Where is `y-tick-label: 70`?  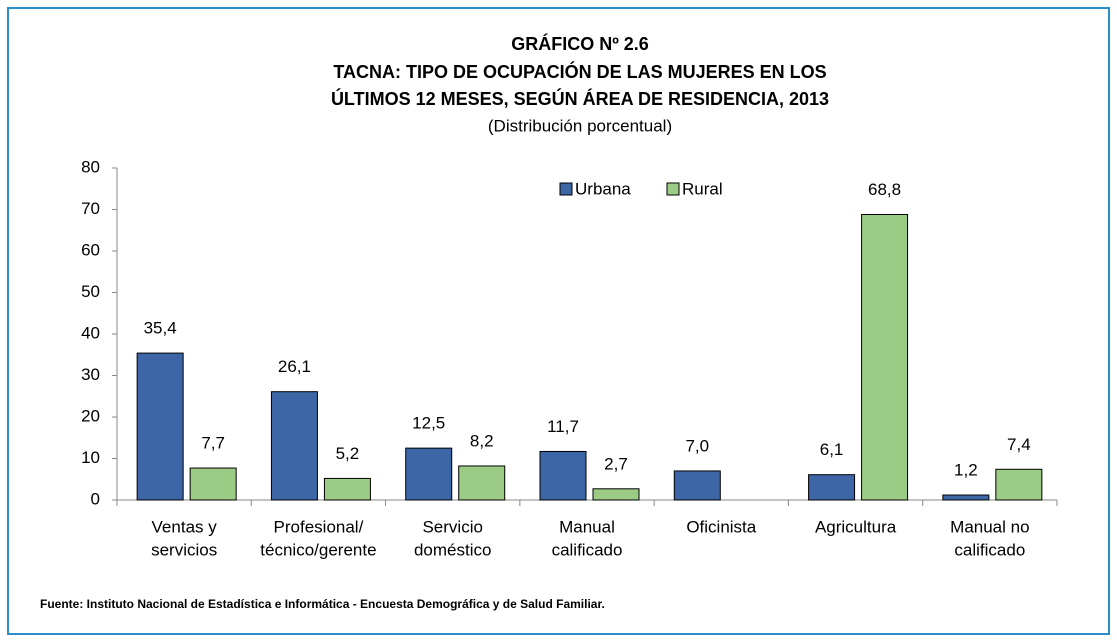 y-tick-label: 70 is located at coordinates (90, 208).